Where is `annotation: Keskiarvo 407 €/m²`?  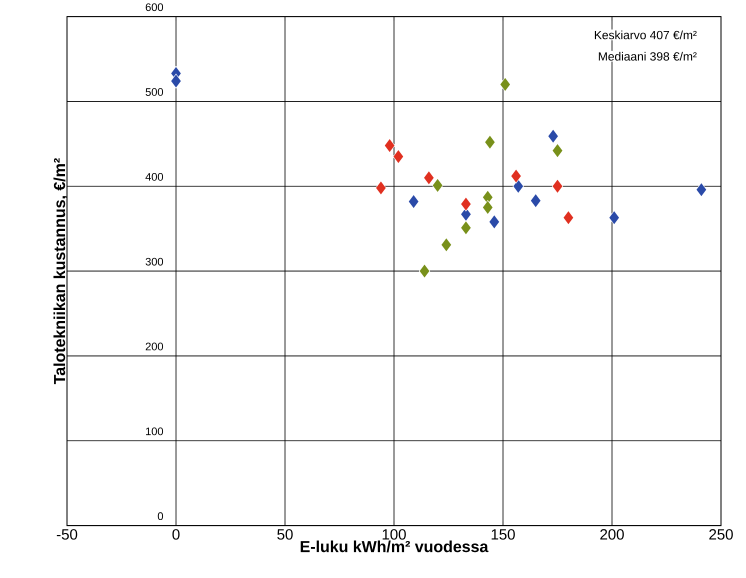
annotation: Keskiarvo 407 €/m² is located at coordinates (645, 35).